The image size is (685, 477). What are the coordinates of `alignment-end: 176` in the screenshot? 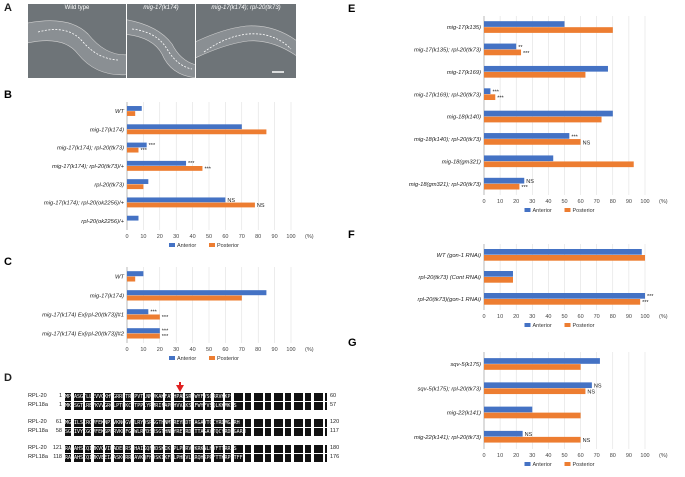 It's located at (335, 457).